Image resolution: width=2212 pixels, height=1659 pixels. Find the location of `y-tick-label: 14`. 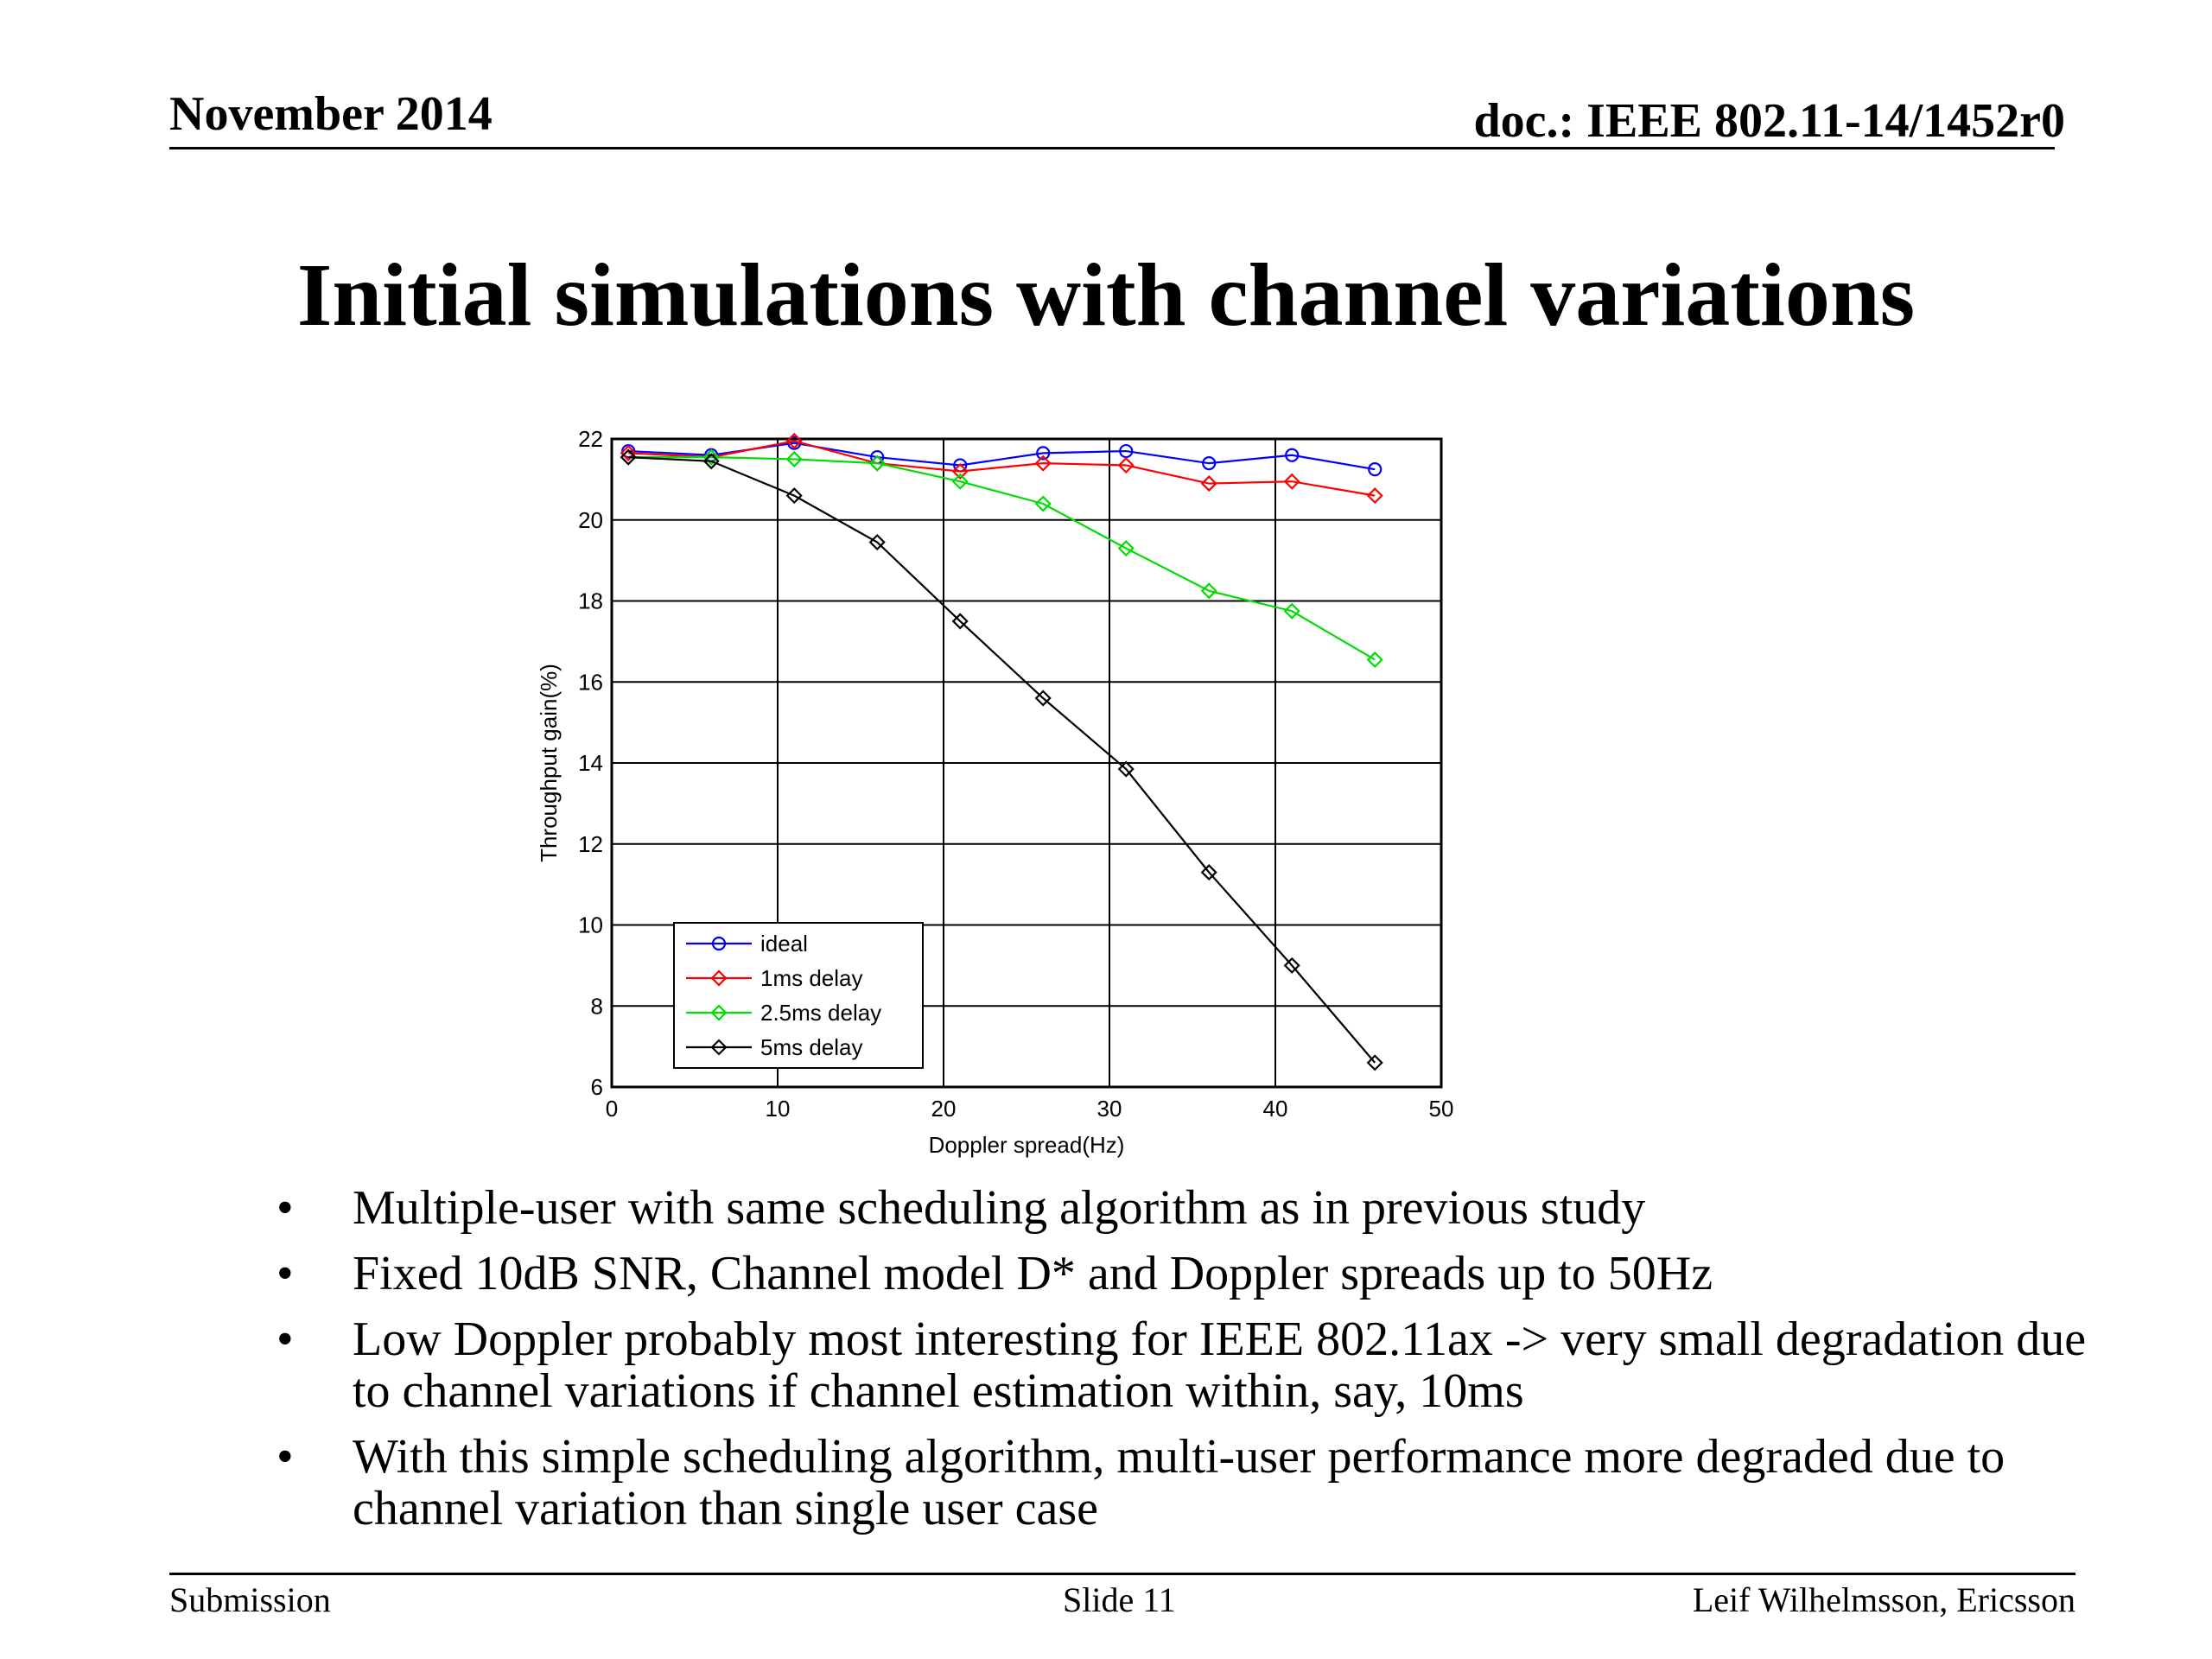

y-tick-label: 14 is located at coordinates (590, 763).